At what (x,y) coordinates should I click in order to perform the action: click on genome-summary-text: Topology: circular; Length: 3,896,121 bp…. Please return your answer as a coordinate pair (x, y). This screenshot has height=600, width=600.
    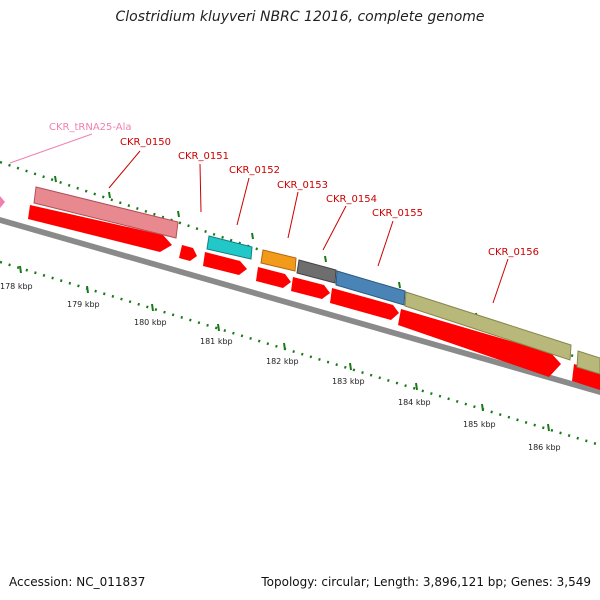
    Looking at the image, I should click on (426, 582).